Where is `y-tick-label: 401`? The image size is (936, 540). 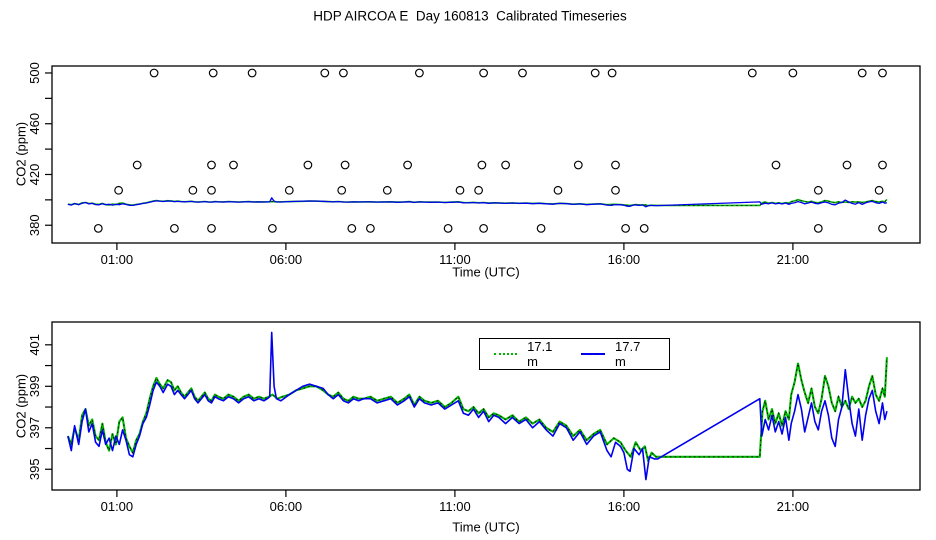 y-tick-label: 401 is located at coordinates (34, 345).